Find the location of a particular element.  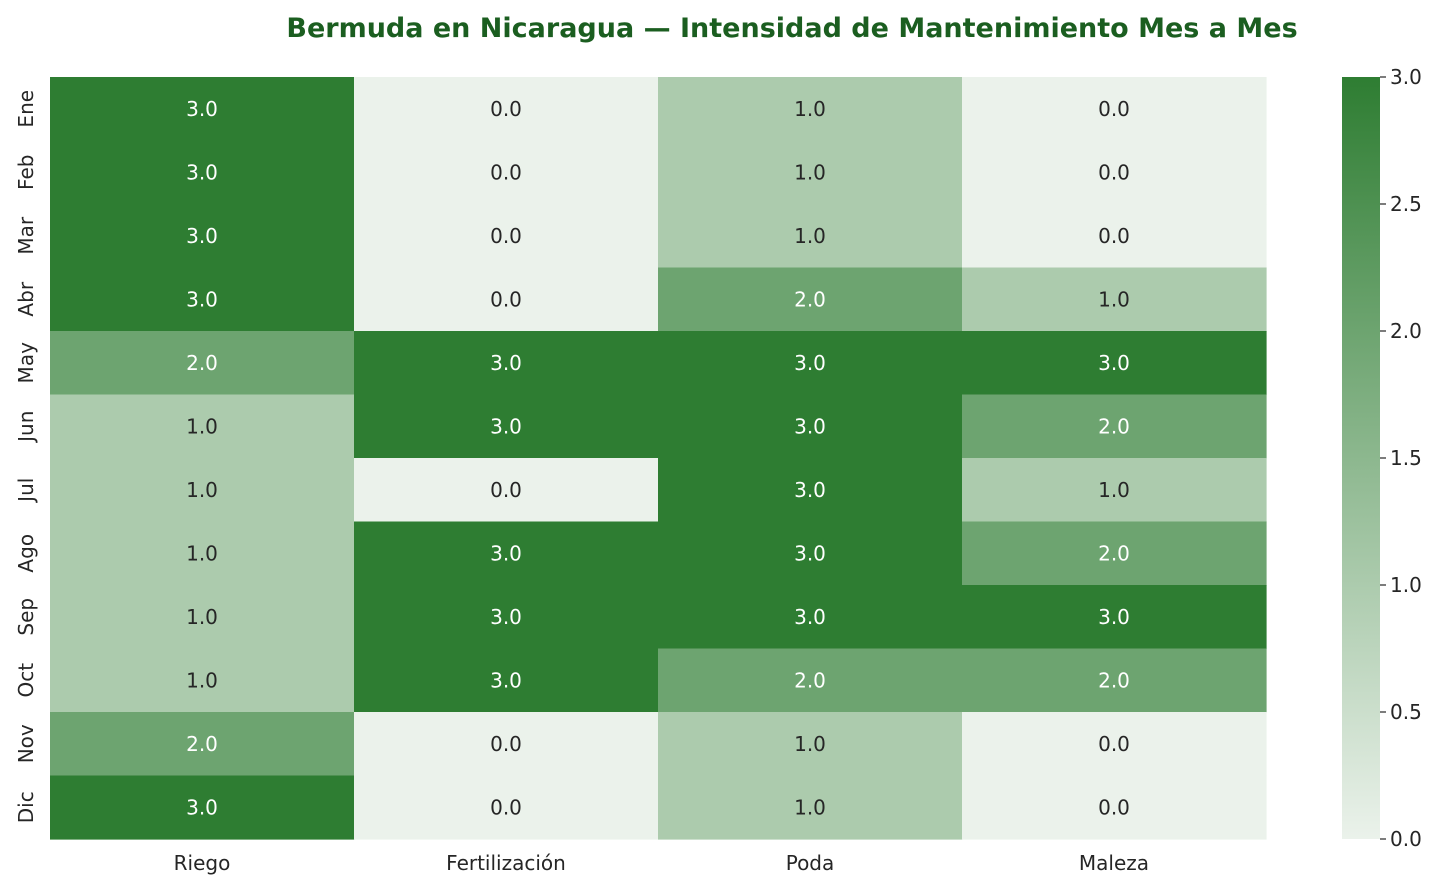

y-tick-label: Jun is located at coordinates (26, 427).